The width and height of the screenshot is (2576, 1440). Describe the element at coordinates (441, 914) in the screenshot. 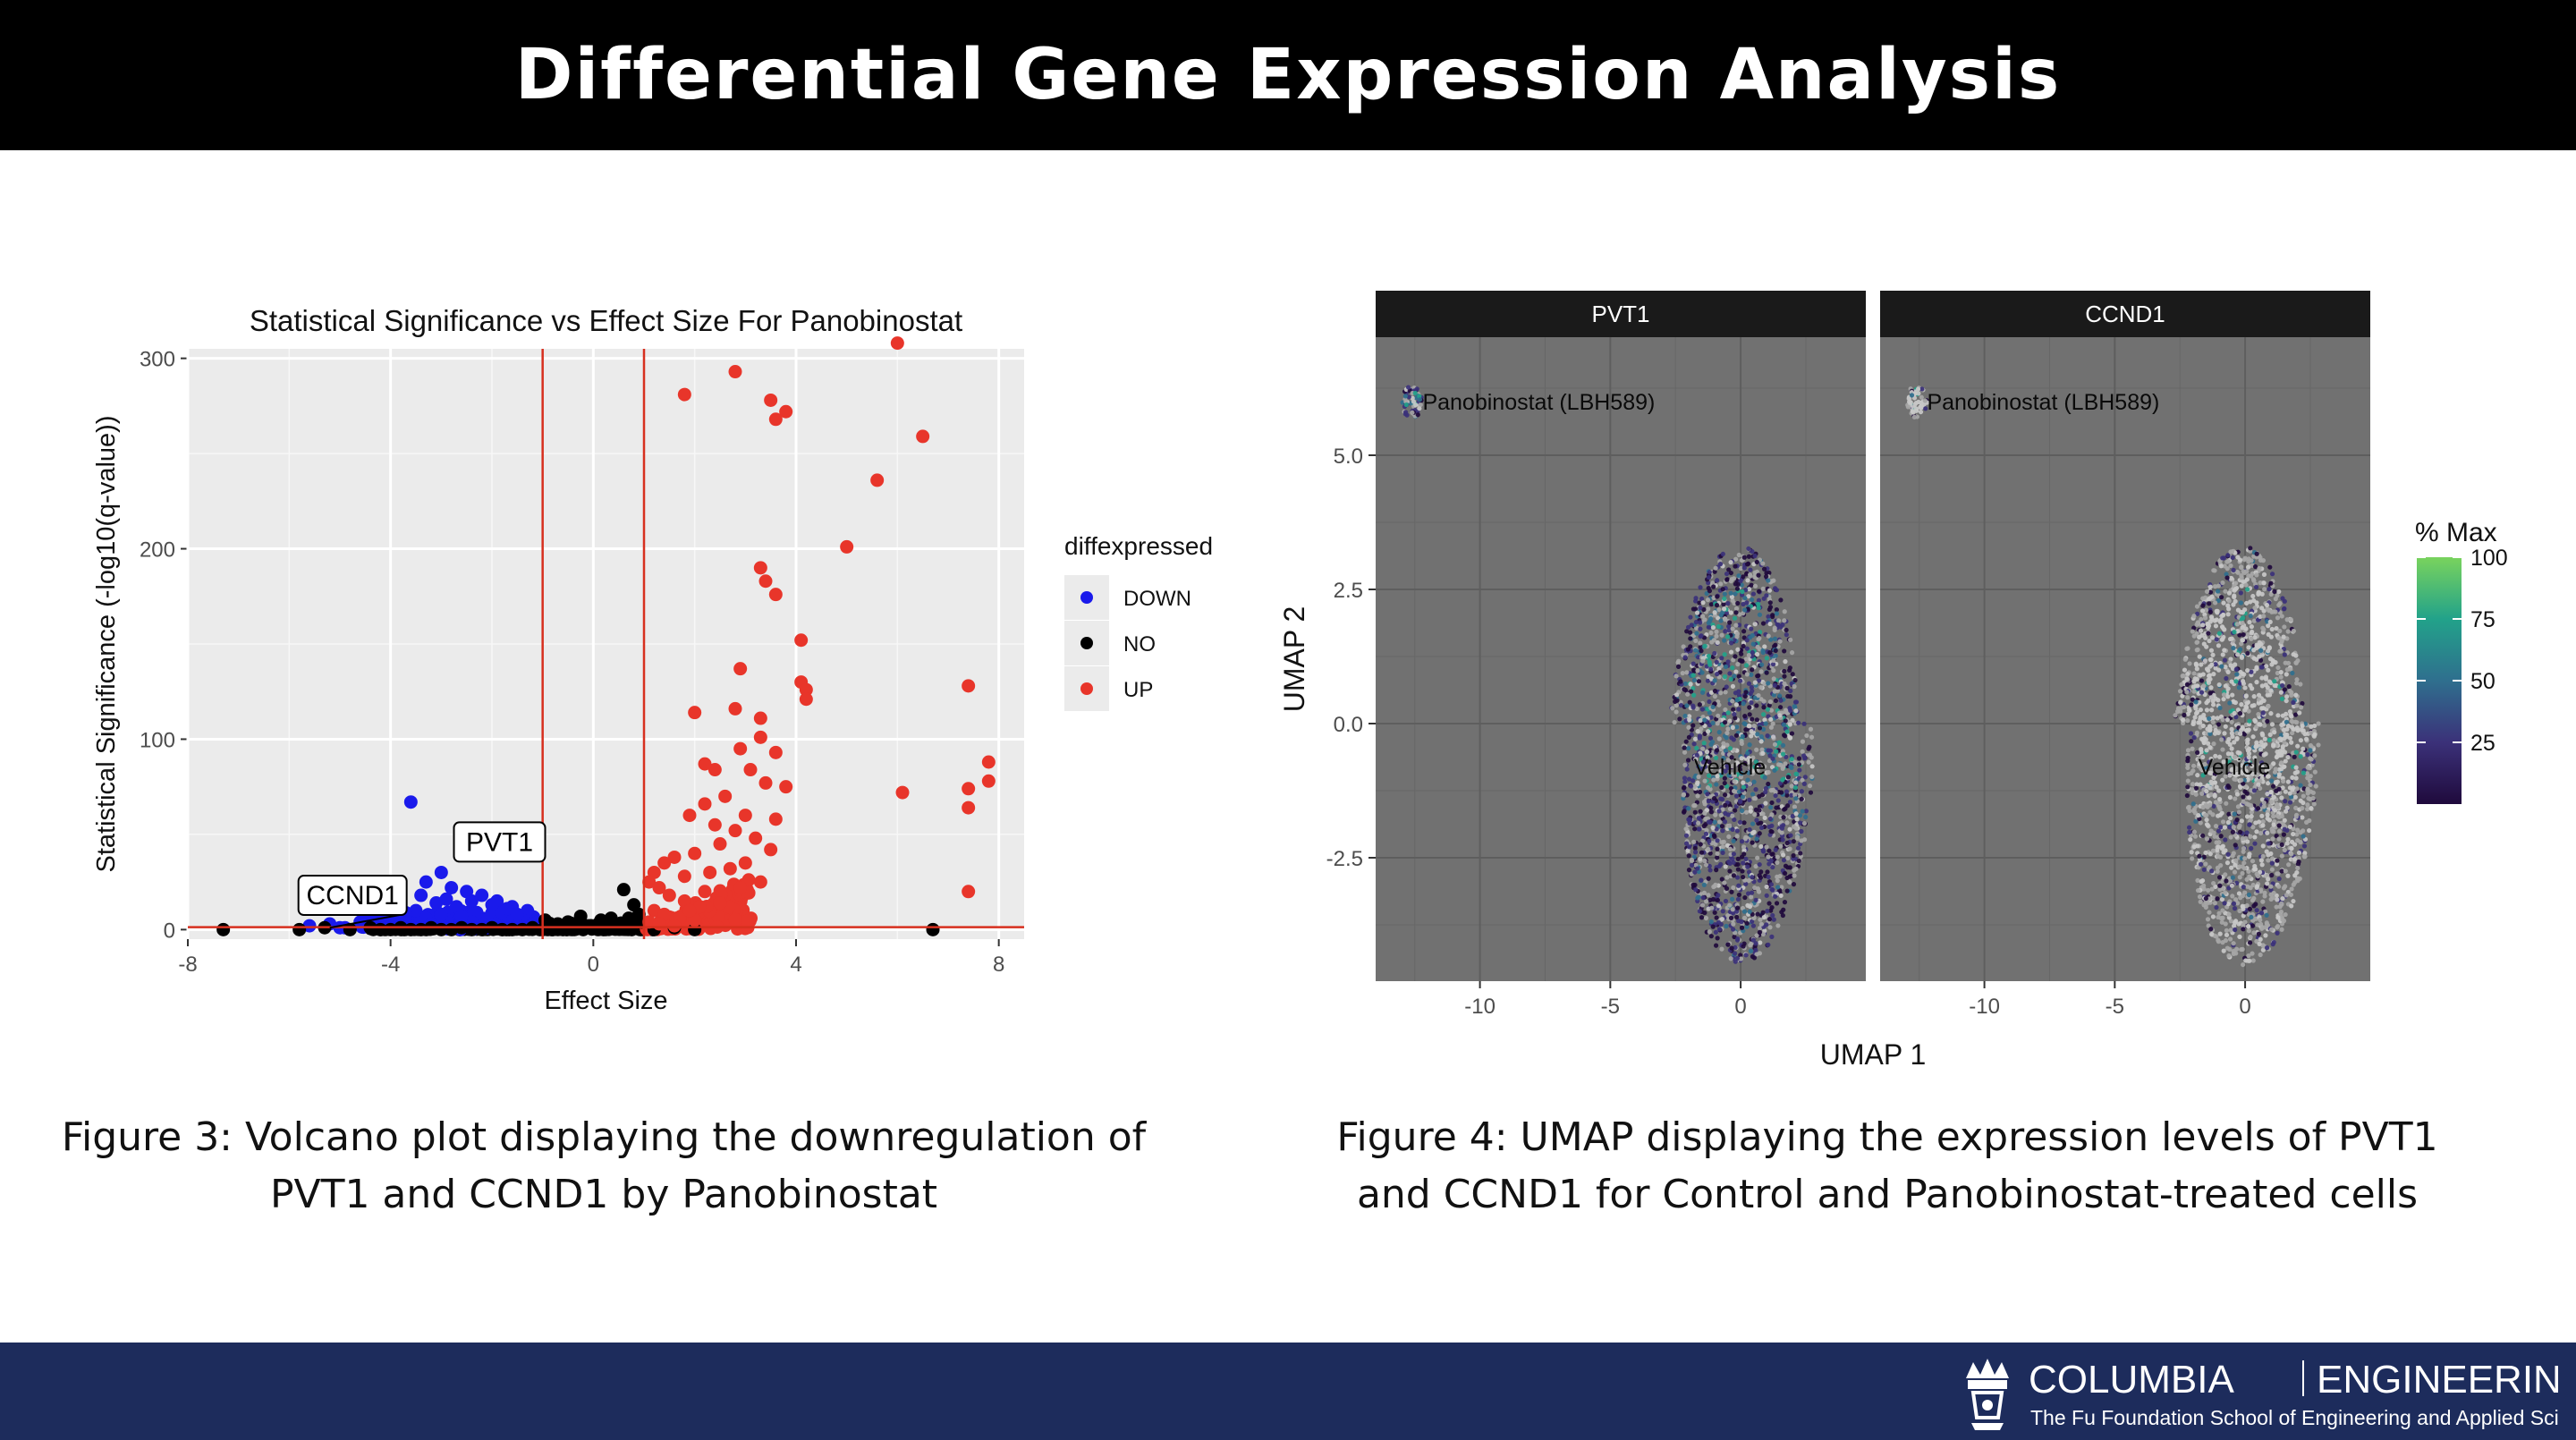

I see `volcano-point-down` at that location.